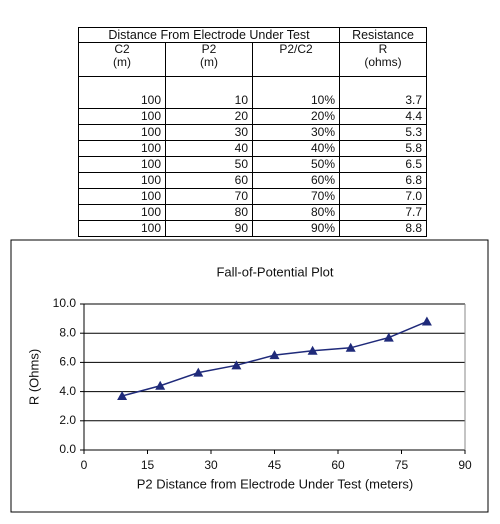  I want to click on table-row: 100 10 10% 3.7, so click(252, 101).